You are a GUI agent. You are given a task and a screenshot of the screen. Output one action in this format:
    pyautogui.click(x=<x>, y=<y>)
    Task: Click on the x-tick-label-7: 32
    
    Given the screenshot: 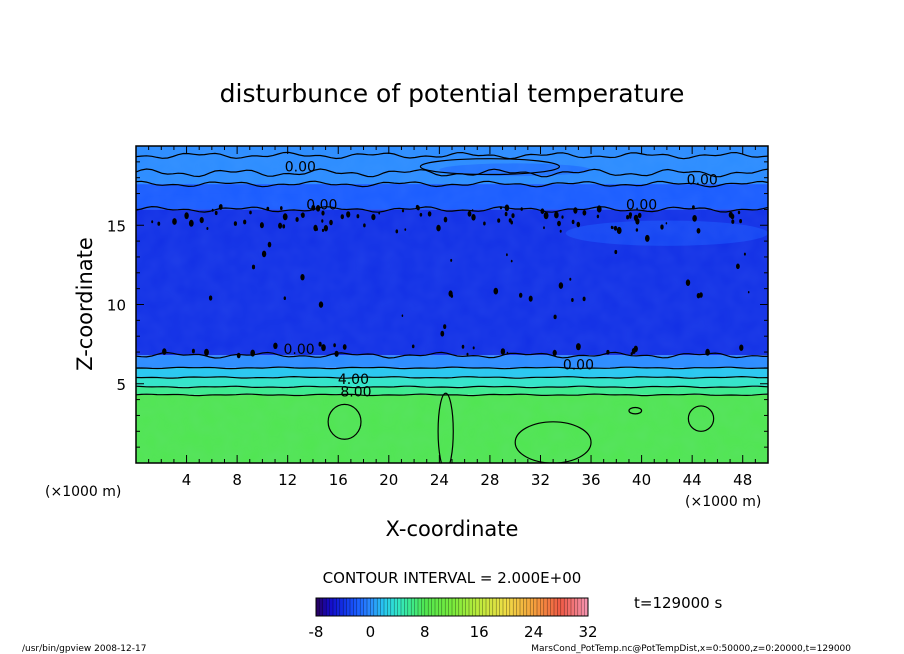 What is the action you would take?
    pyautogui.click(x=540, y=480)
    